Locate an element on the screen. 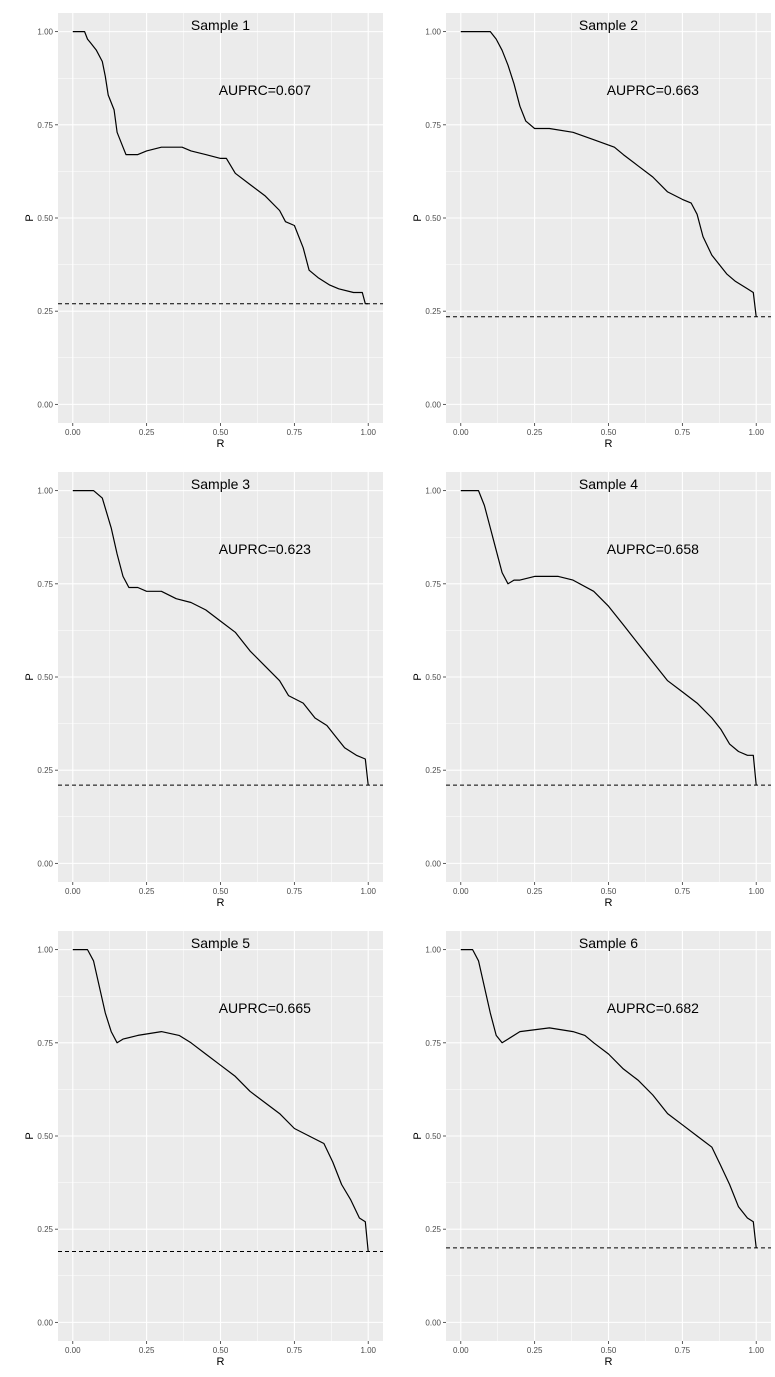 The height and width of the screenshot is (1377, 775). auprc-annotation: AUPRC=0.607 is located at coordinates (265, 90).